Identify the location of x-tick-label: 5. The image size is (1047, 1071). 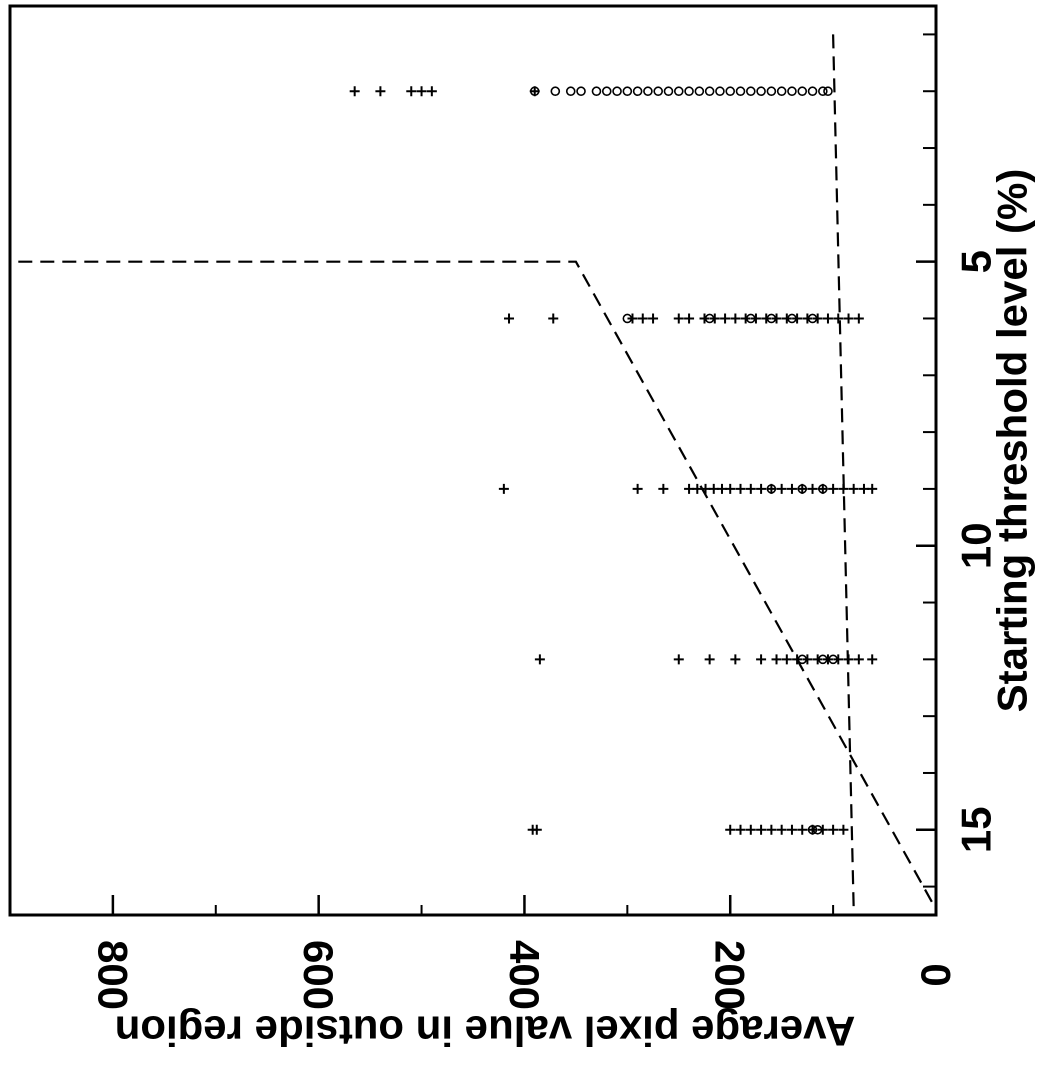
(976, 261).